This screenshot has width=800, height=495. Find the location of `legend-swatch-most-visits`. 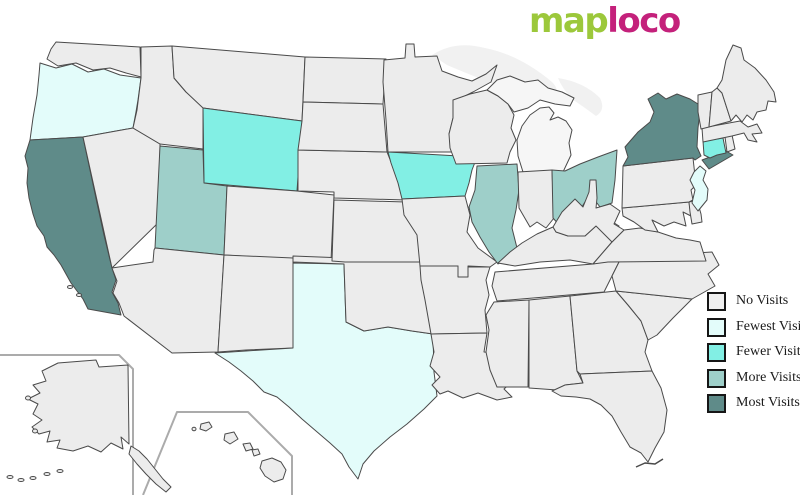

legend-swatch-most-visits is located at coordinates (716, 403).